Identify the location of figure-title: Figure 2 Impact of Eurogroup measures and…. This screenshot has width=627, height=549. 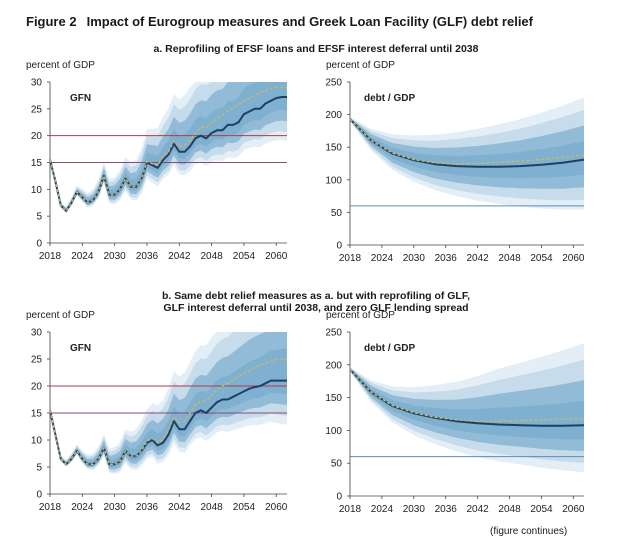
(279, 21).